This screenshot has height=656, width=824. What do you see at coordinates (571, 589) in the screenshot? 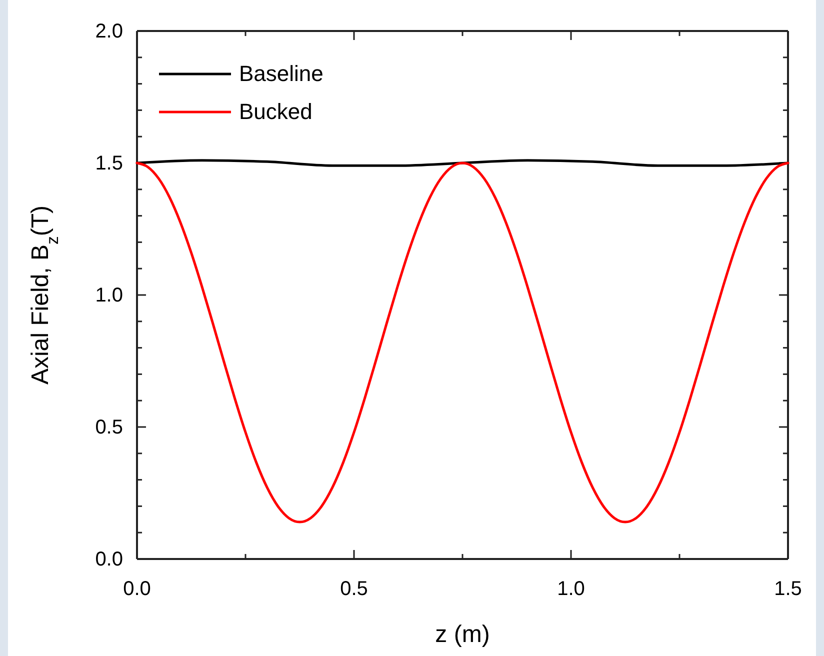
I see `x-tick-label: 1.0` at bounding box center [571, 589].